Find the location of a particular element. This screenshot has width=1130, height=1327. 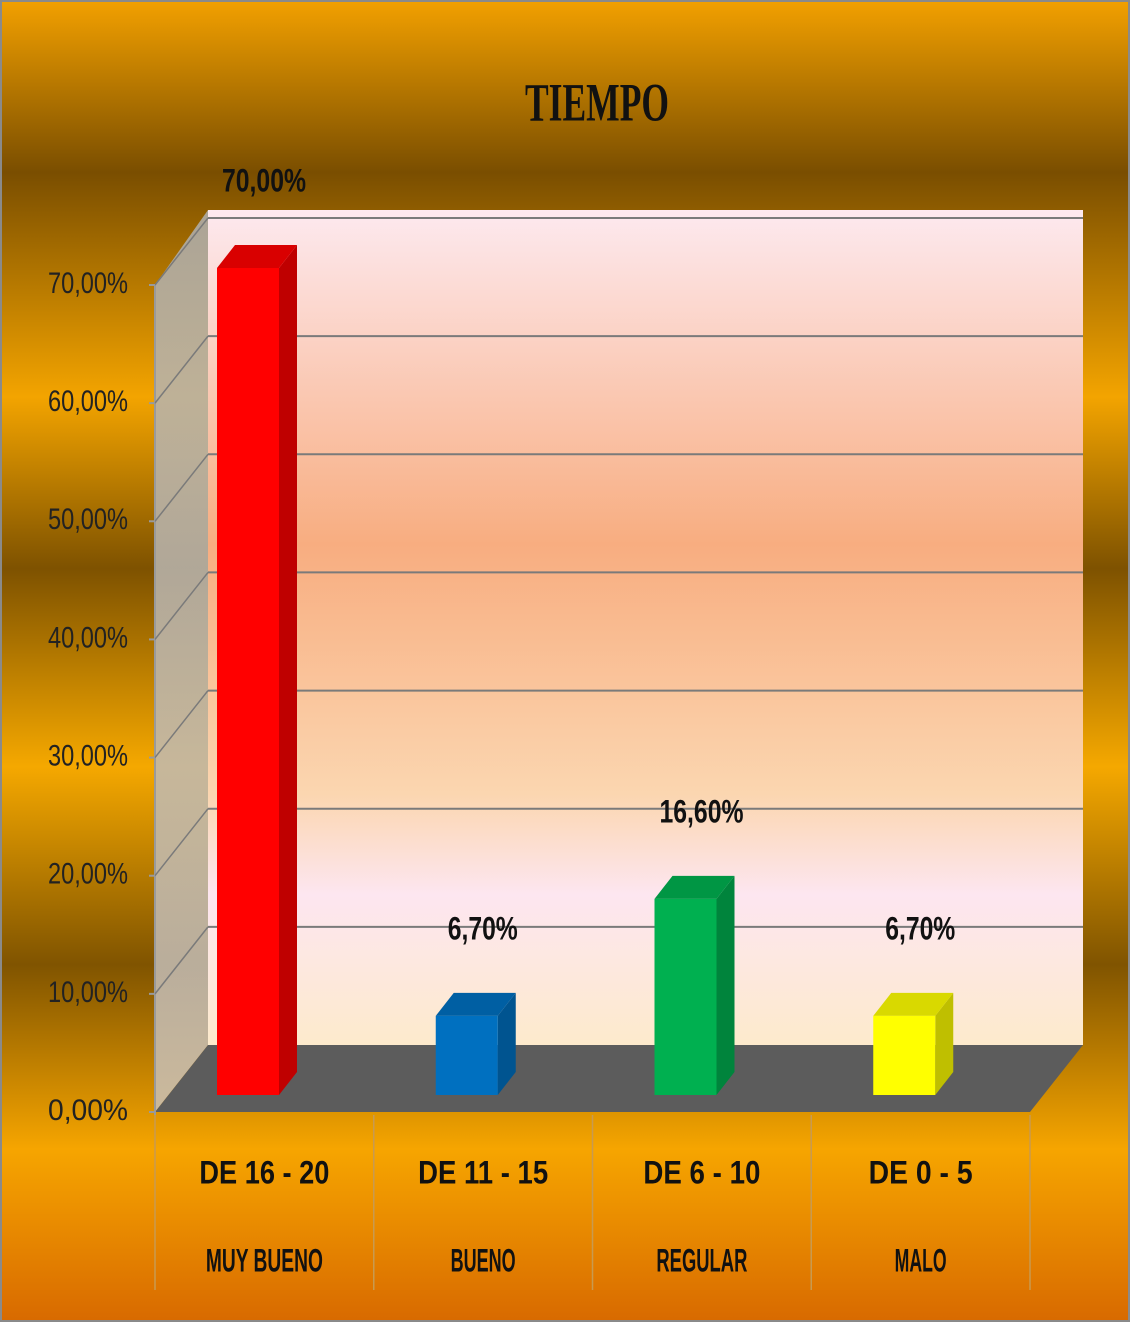

chart-title: TIEMPO is located at coordinates (597, 102).